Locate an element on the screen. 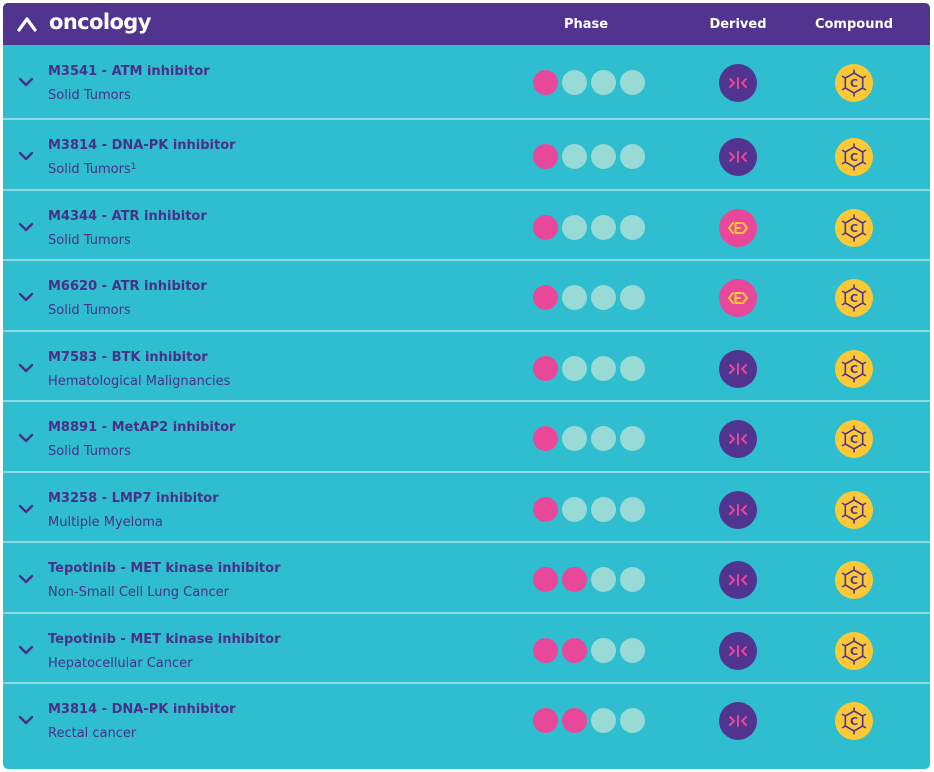  indication: Multiple Myeloma is located at coordinates (105, 523).